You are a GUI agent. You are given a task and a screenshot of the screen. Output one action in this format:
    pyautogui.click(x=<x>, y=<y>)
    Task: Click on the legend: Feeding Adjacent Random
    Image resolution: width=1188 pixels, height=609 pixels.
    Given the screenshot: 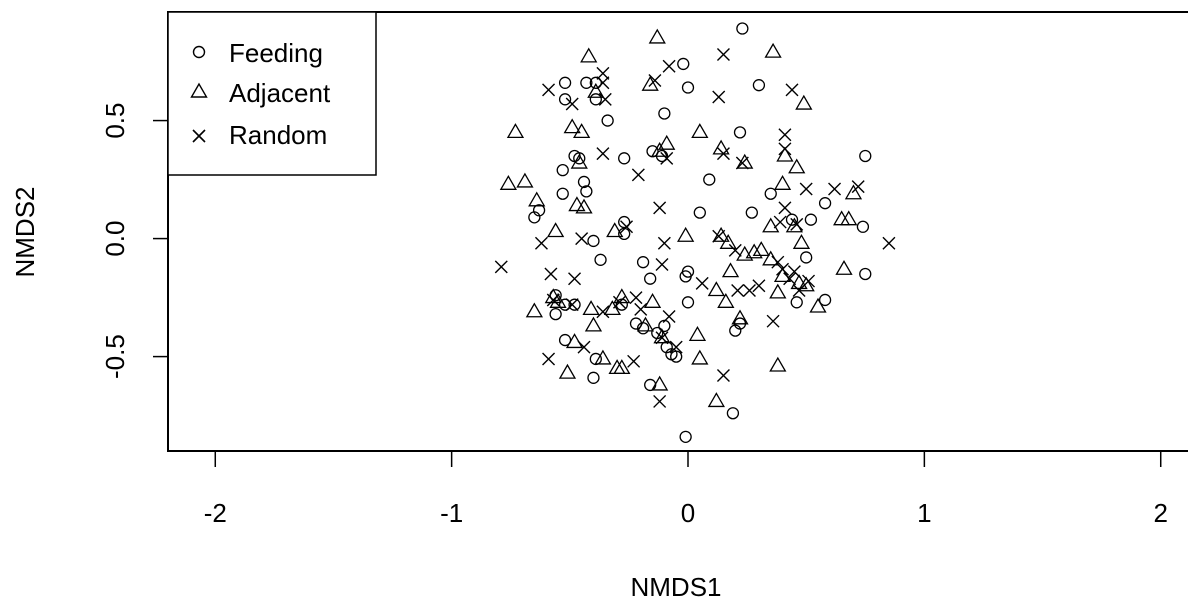 What is the action you would take?
    pyautogui.click(x=272, y=93)
    